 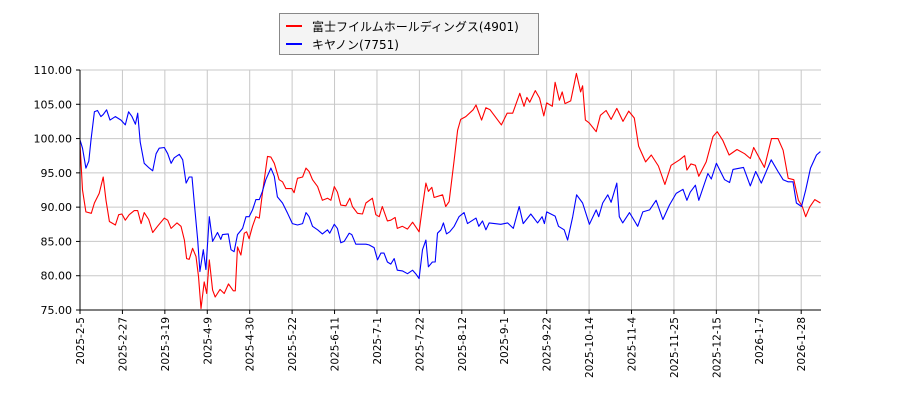 I want to click on x-tick-label: 2026-1-7, so click(x=760, y=341).